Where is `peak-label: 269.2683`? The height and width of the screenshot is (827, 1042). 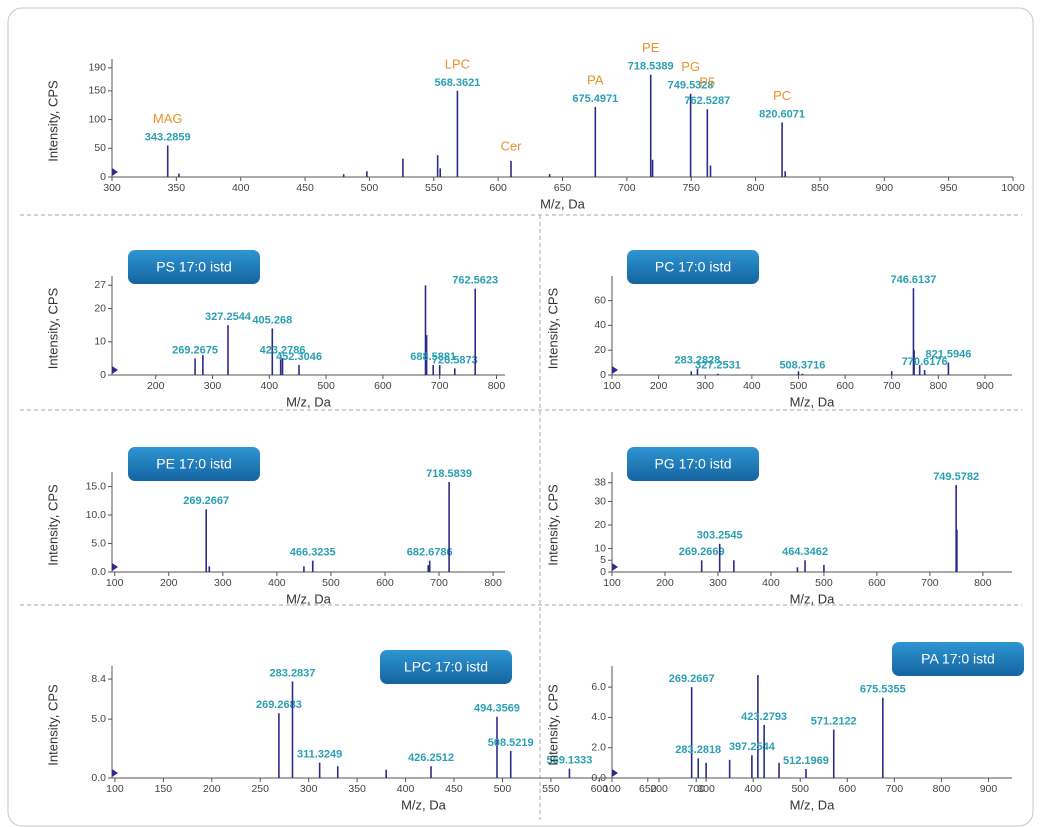
peak-label: 269.2683 is located at coordinates (279, 705).